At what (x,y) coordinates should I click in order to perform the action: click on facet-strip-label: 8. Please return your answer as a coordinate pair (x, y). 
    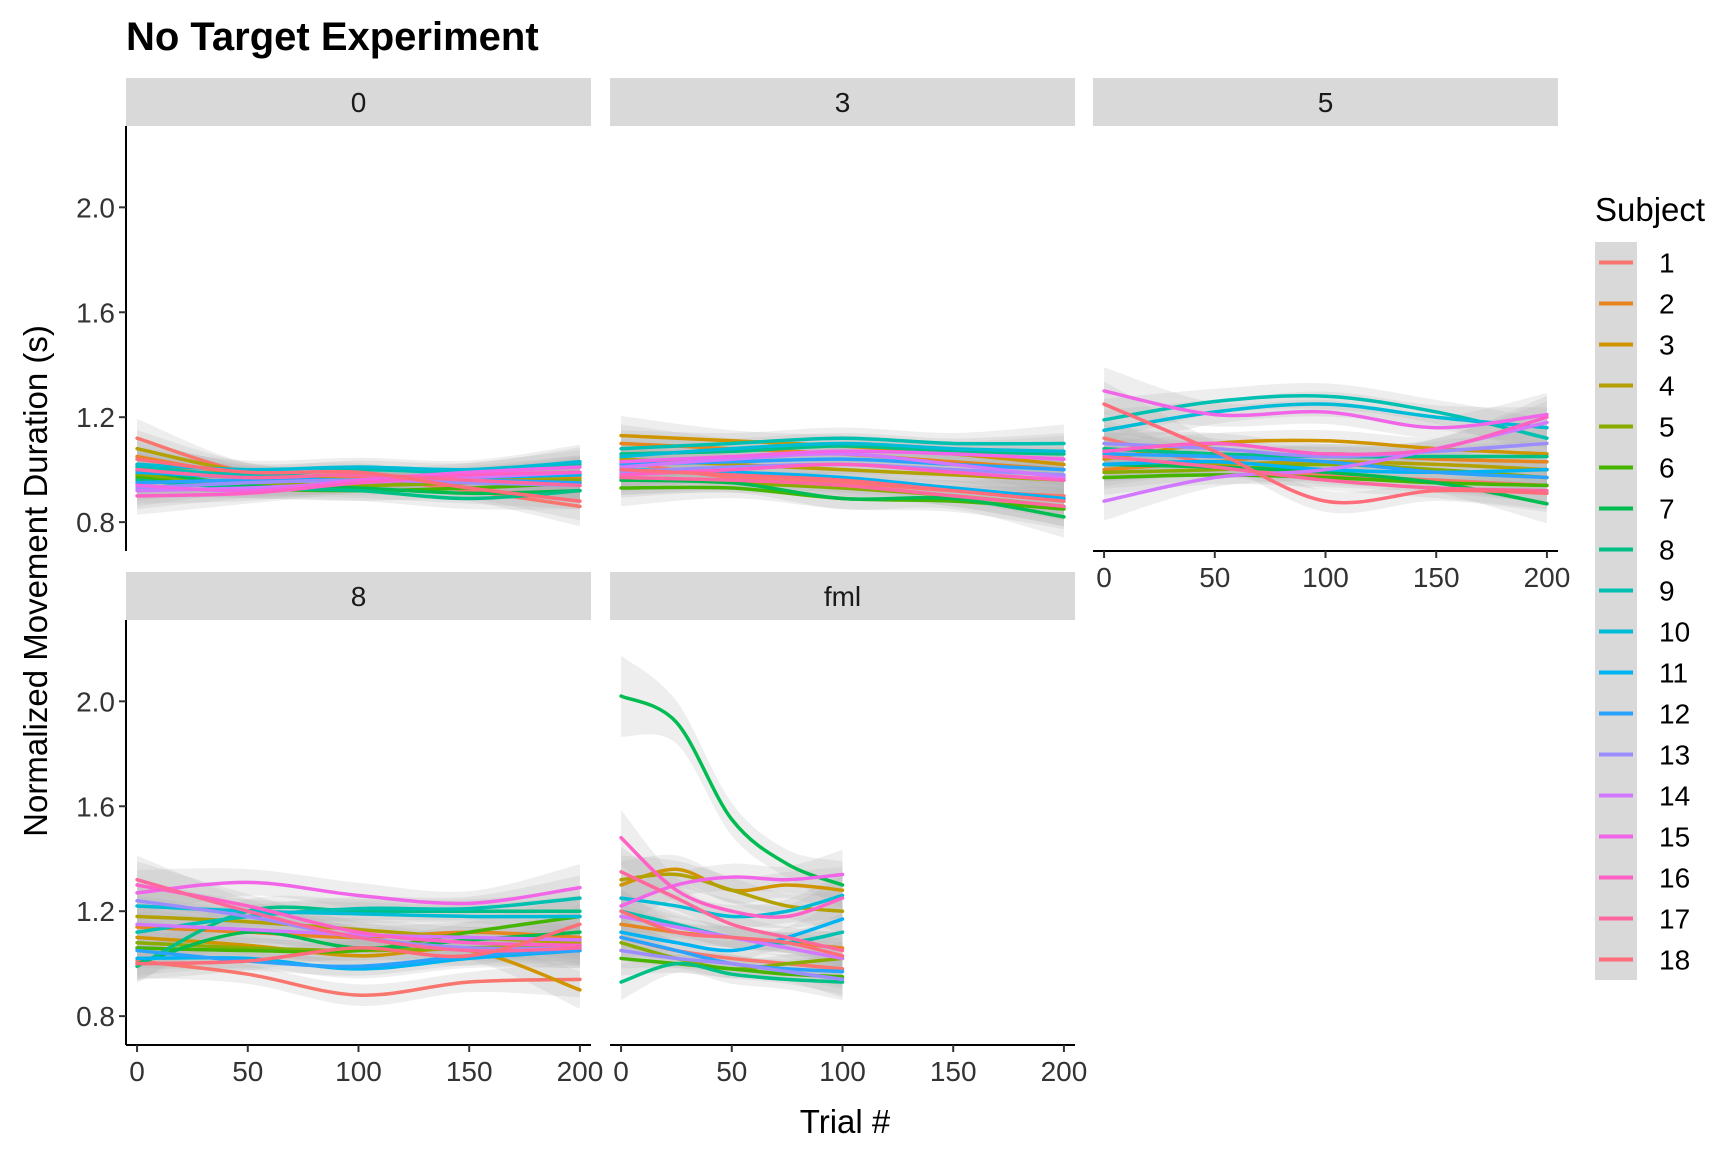
    Looking at the image, I should click on (359, 596).